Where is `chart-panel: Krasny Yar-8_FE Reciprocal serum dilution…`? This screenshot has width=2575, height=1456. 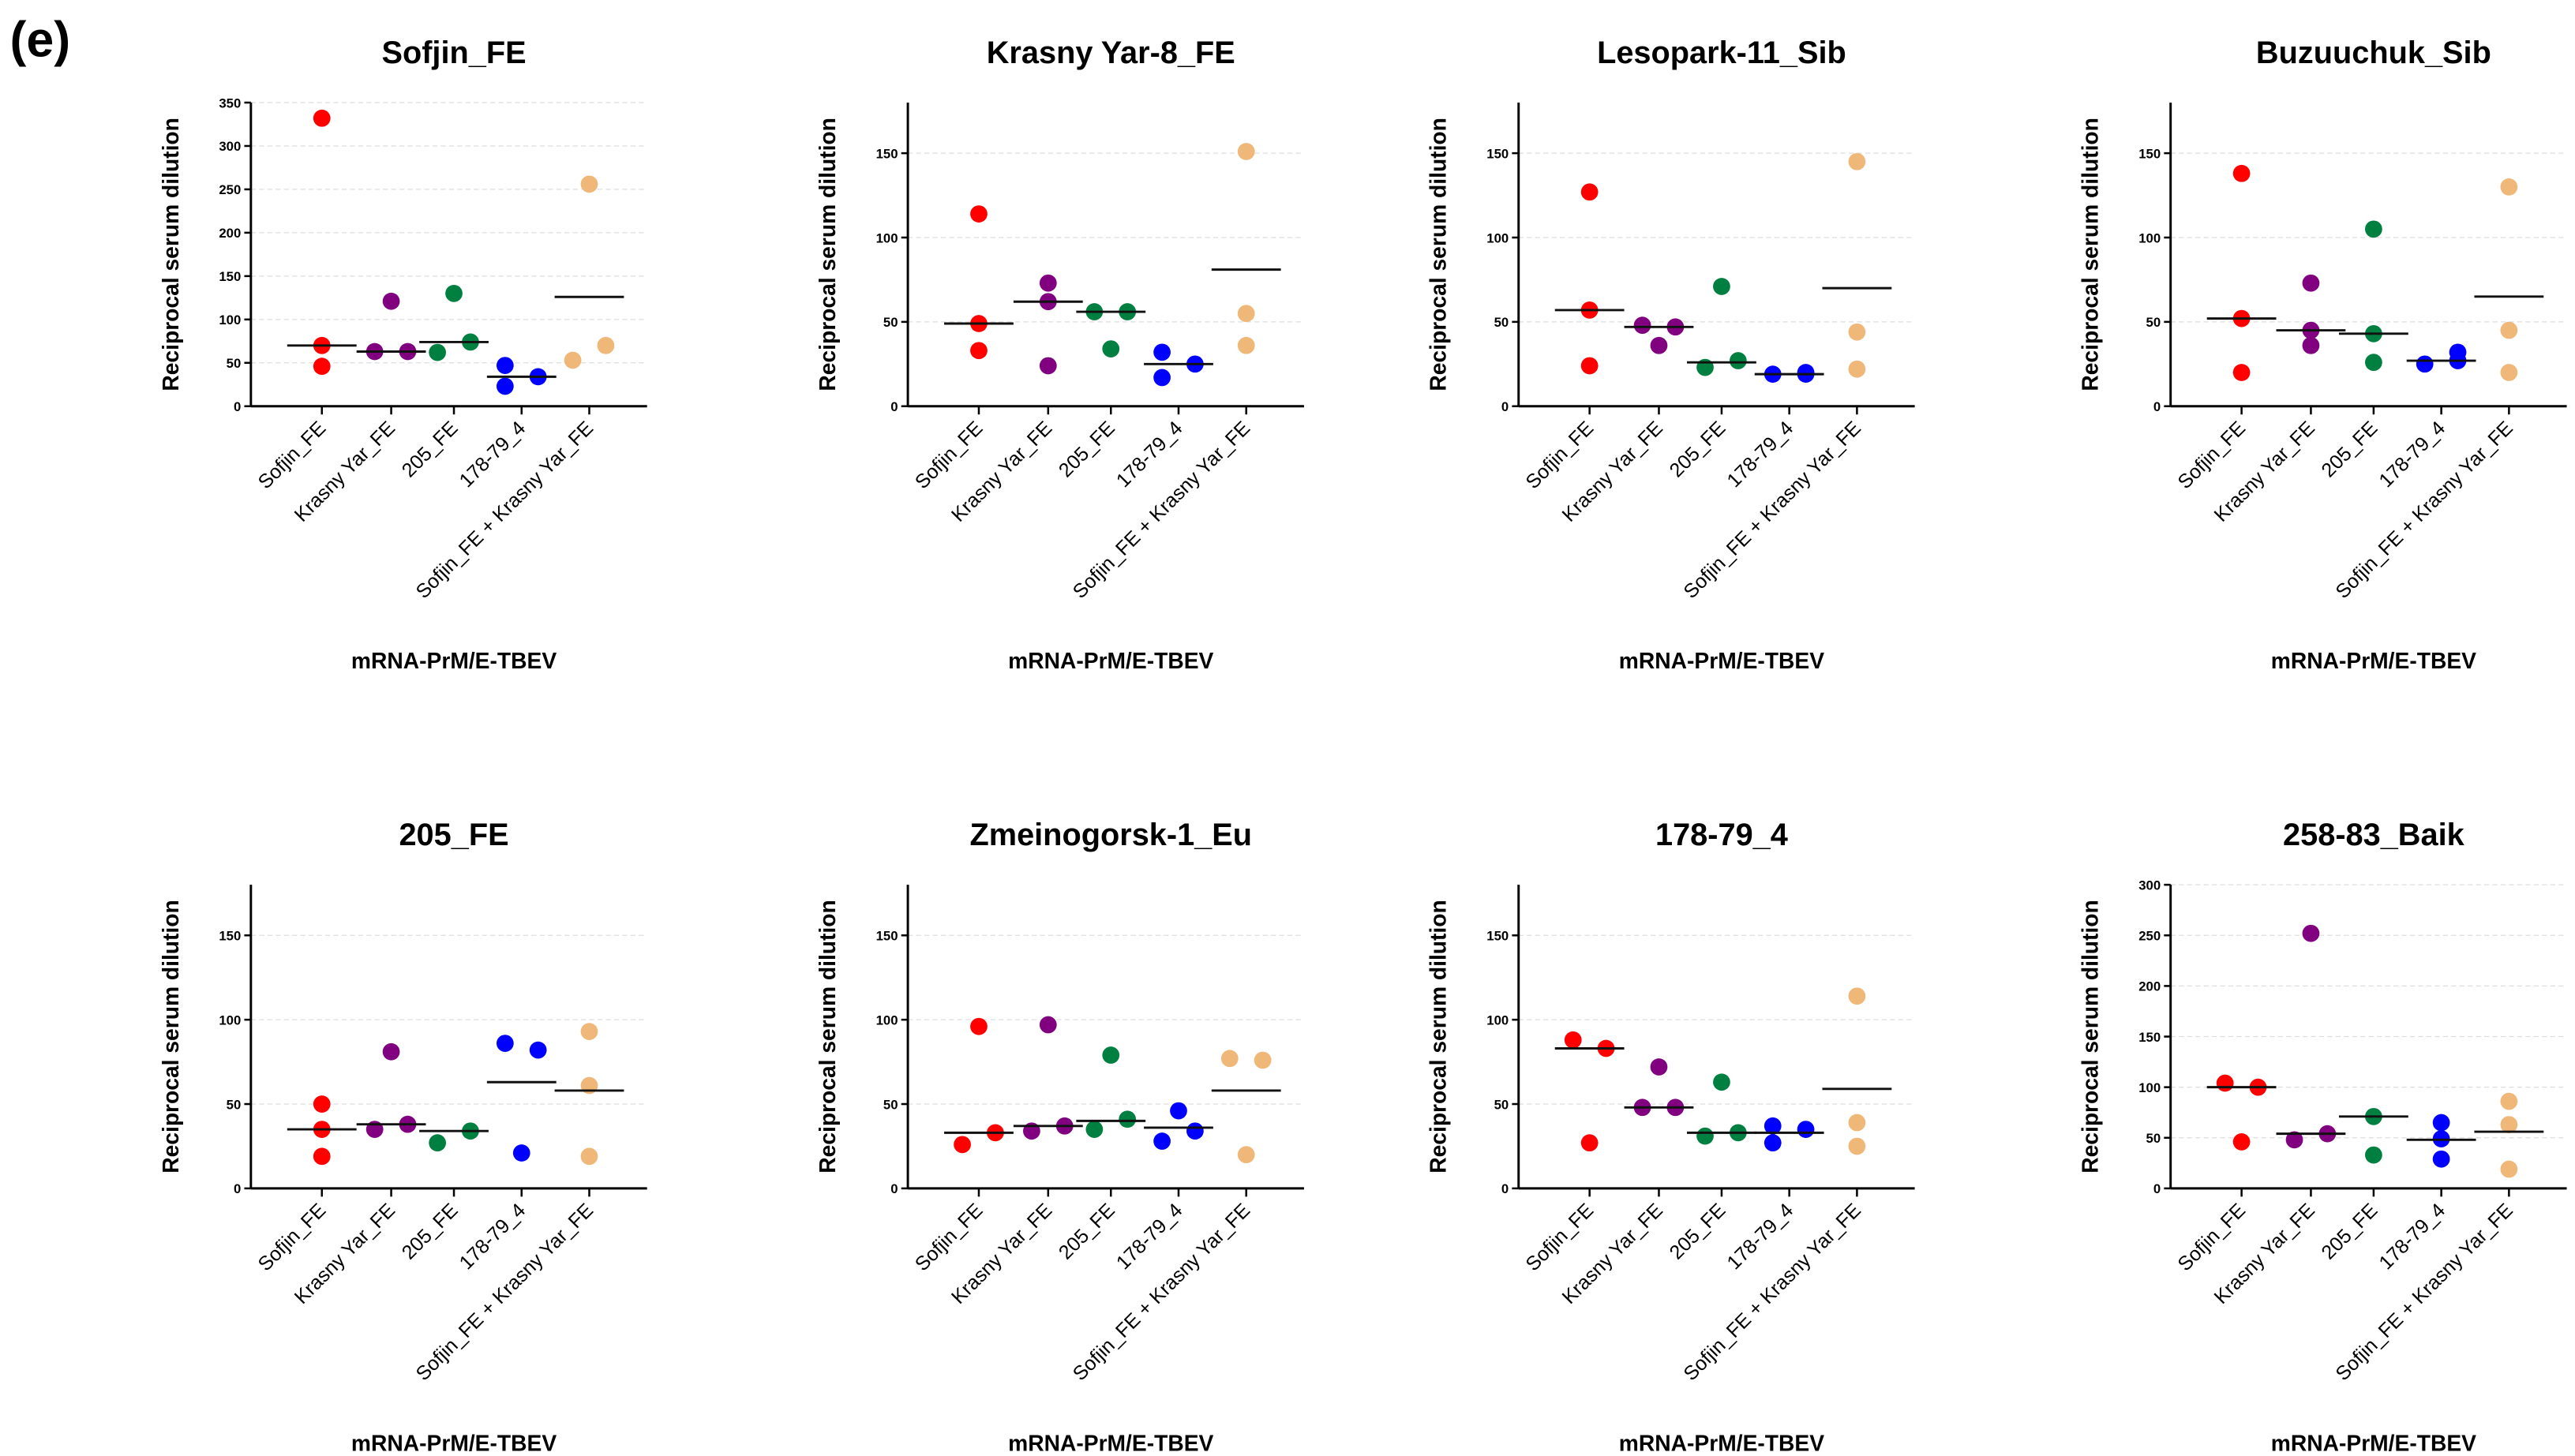
chart-panel: Krasny Yar-8_FE Reciprocal serum dilution… is located at coordinates (1060, 354).